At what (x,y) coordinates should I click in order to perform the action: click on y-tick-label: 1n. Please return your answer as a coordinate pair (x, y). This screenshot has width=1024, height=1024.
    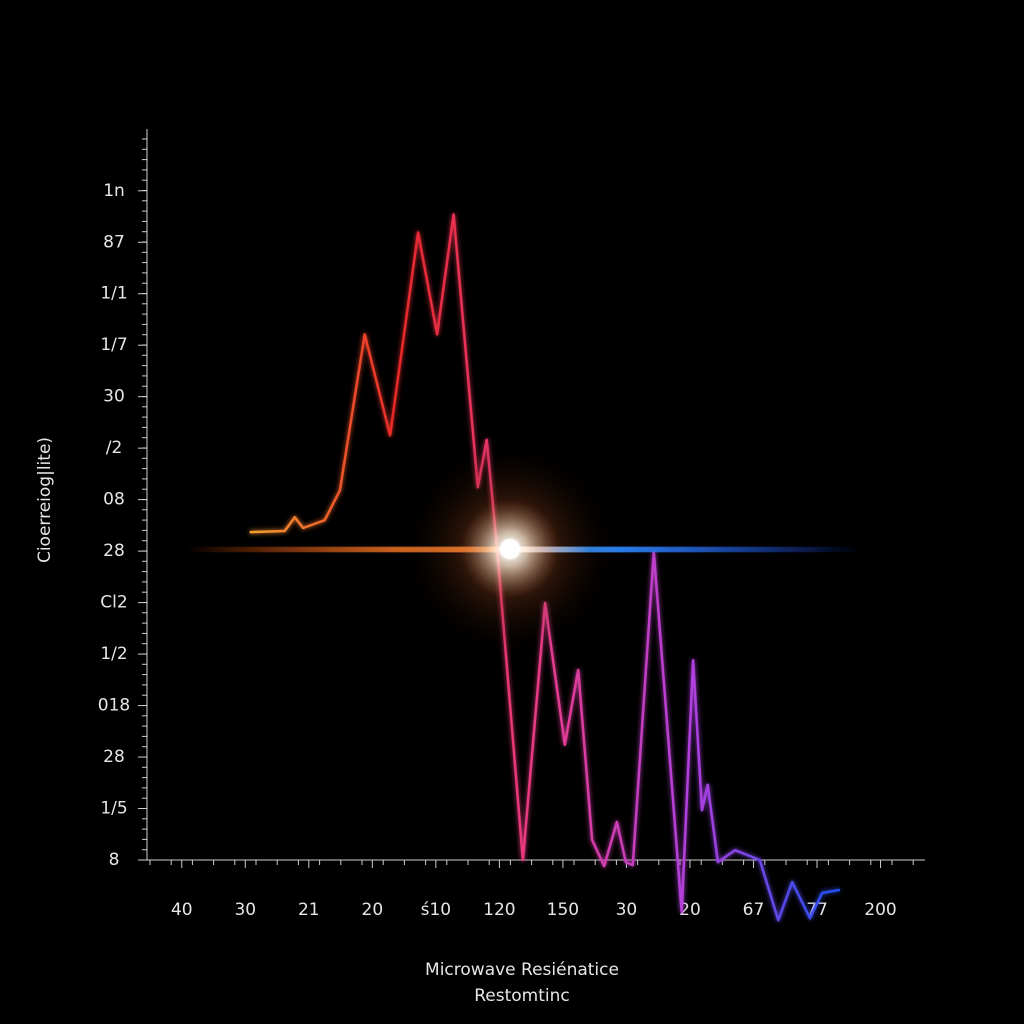
    Looking at the image, I should click on (114, 191).